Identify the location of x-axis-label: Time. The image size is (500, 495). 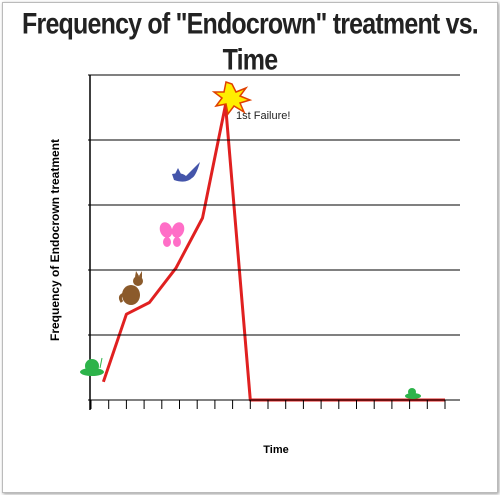
(275, 450).